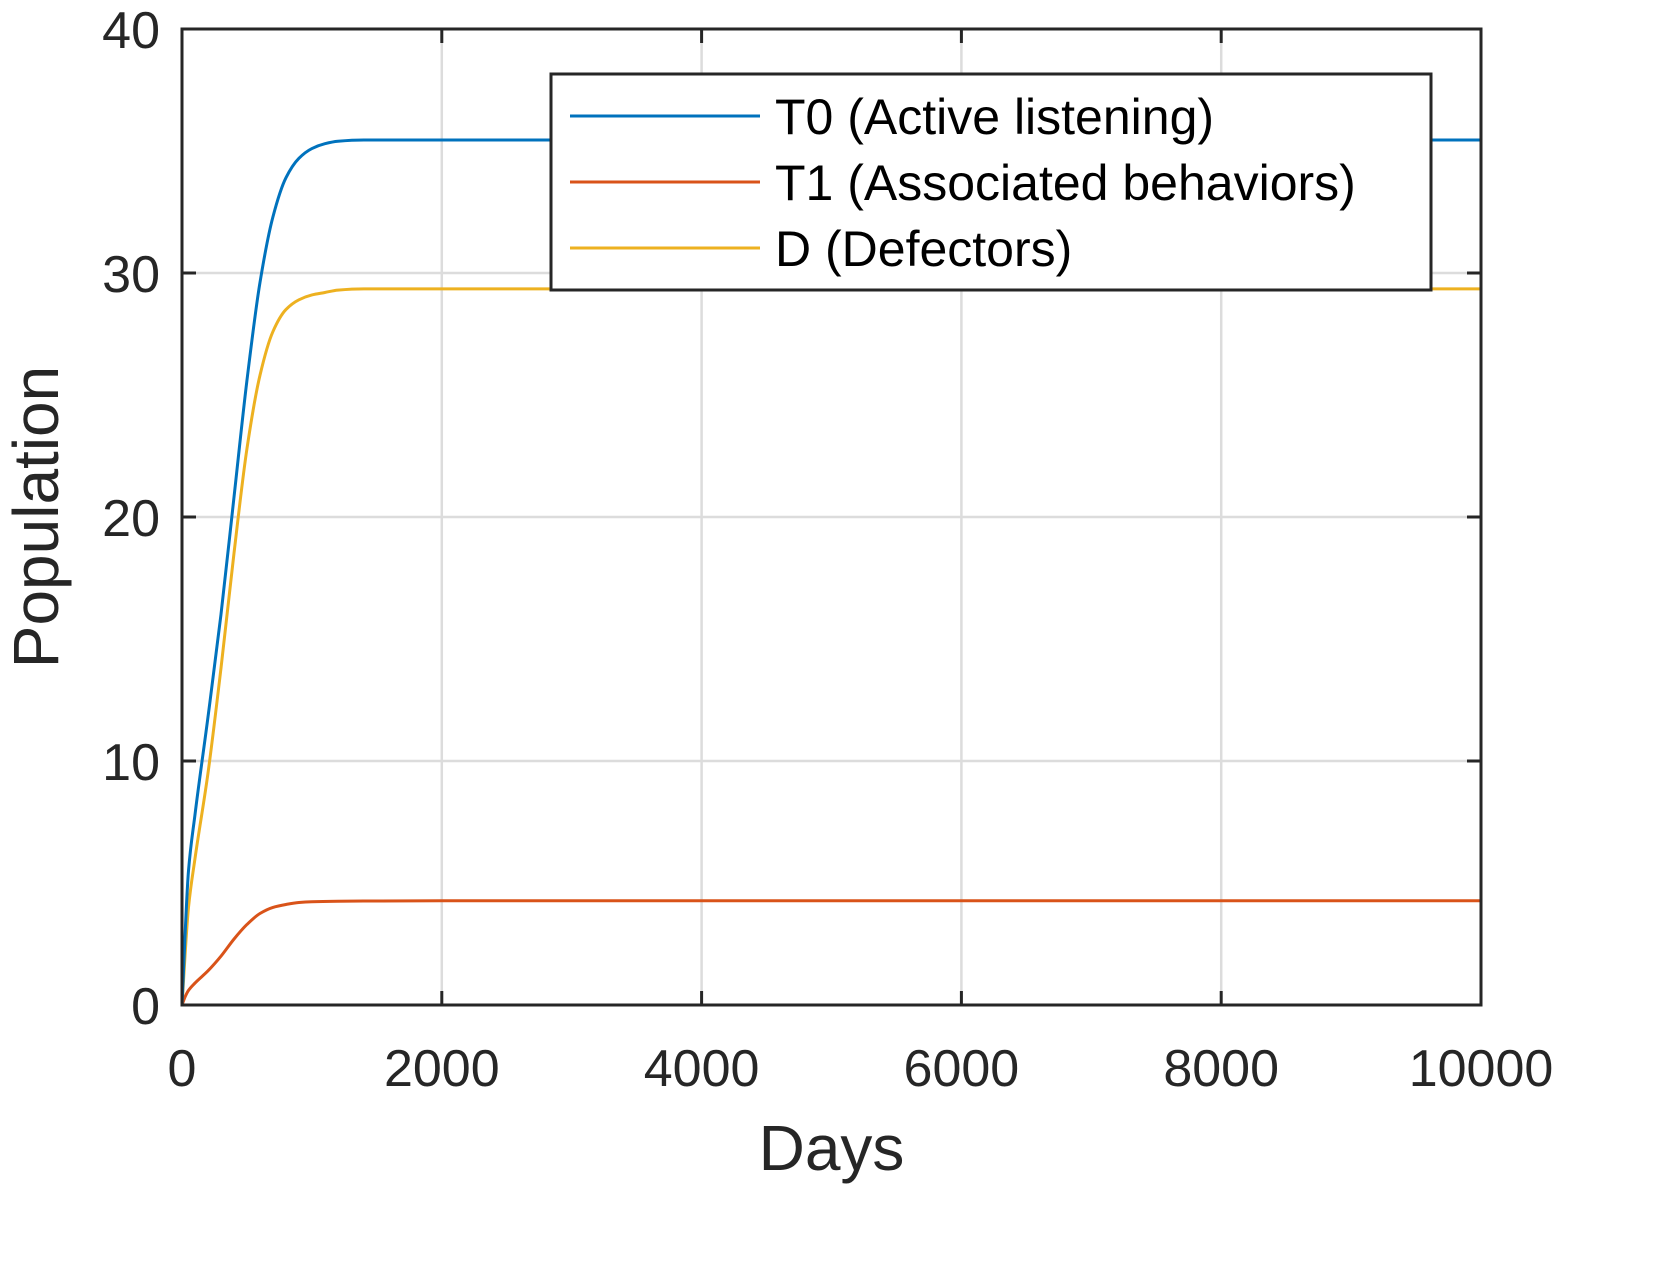 The height and width of the screenshot is (1262, 1661). What do you see at coordinates (131, 31) in the screenshot?
I see `y-tick-label: 40` at bounding box center [131, 31].